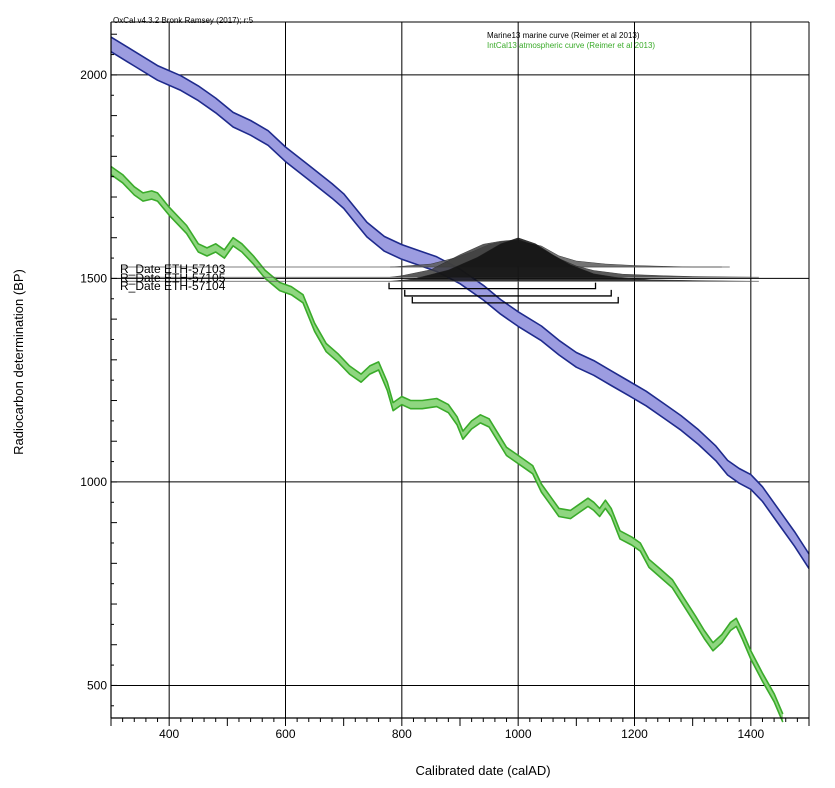  I want to click on y-tick-label-2000: 2000, so click(93, 75).